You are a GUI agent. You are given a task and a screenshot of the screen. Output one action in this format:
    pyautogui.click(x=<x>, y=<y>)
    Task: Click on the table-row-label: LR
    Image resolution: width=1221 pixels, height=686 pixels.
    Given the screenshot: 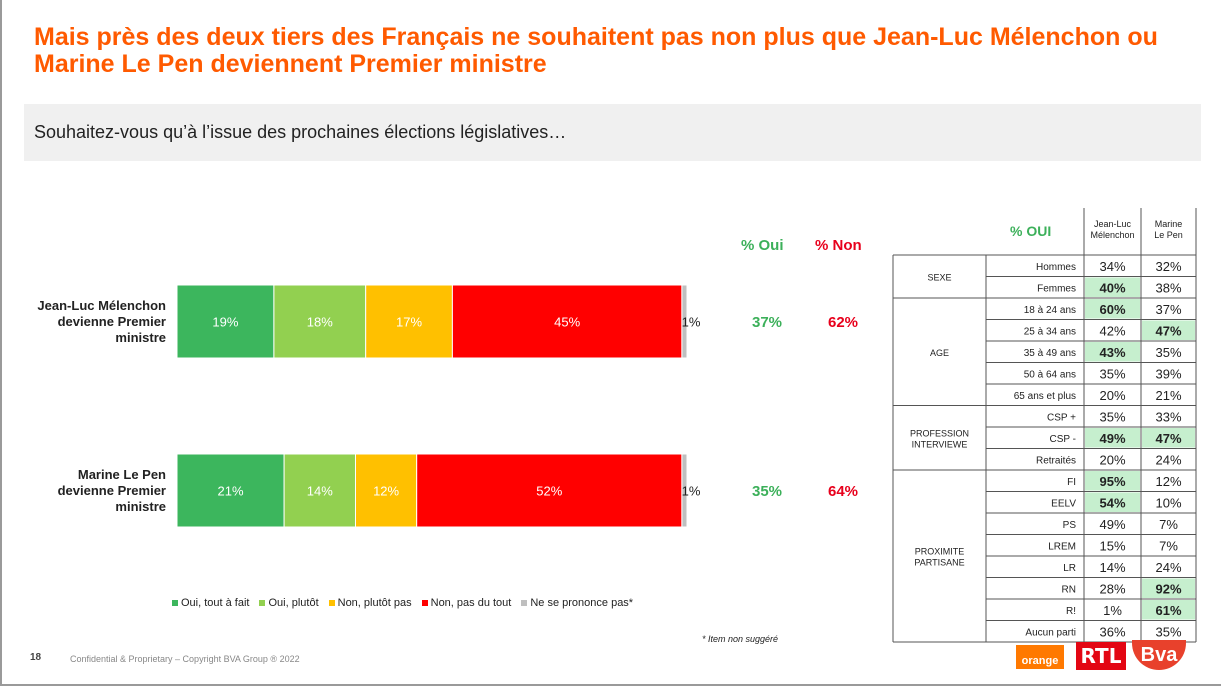 What is the action you would take?
    pyautogui.click(x=1069, y=568)
    